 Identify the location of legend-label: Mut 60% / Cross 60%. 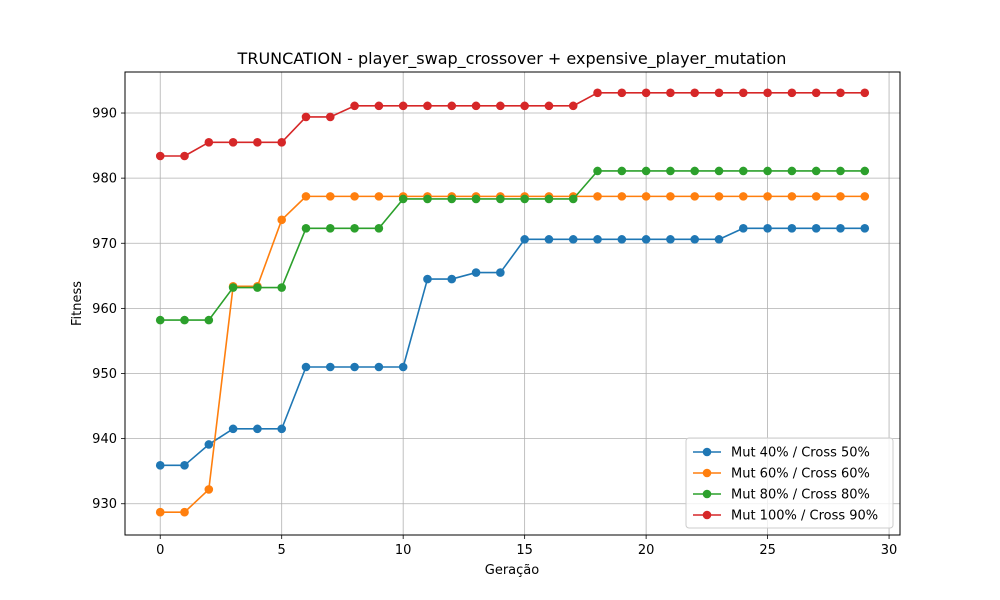
(800, 474).